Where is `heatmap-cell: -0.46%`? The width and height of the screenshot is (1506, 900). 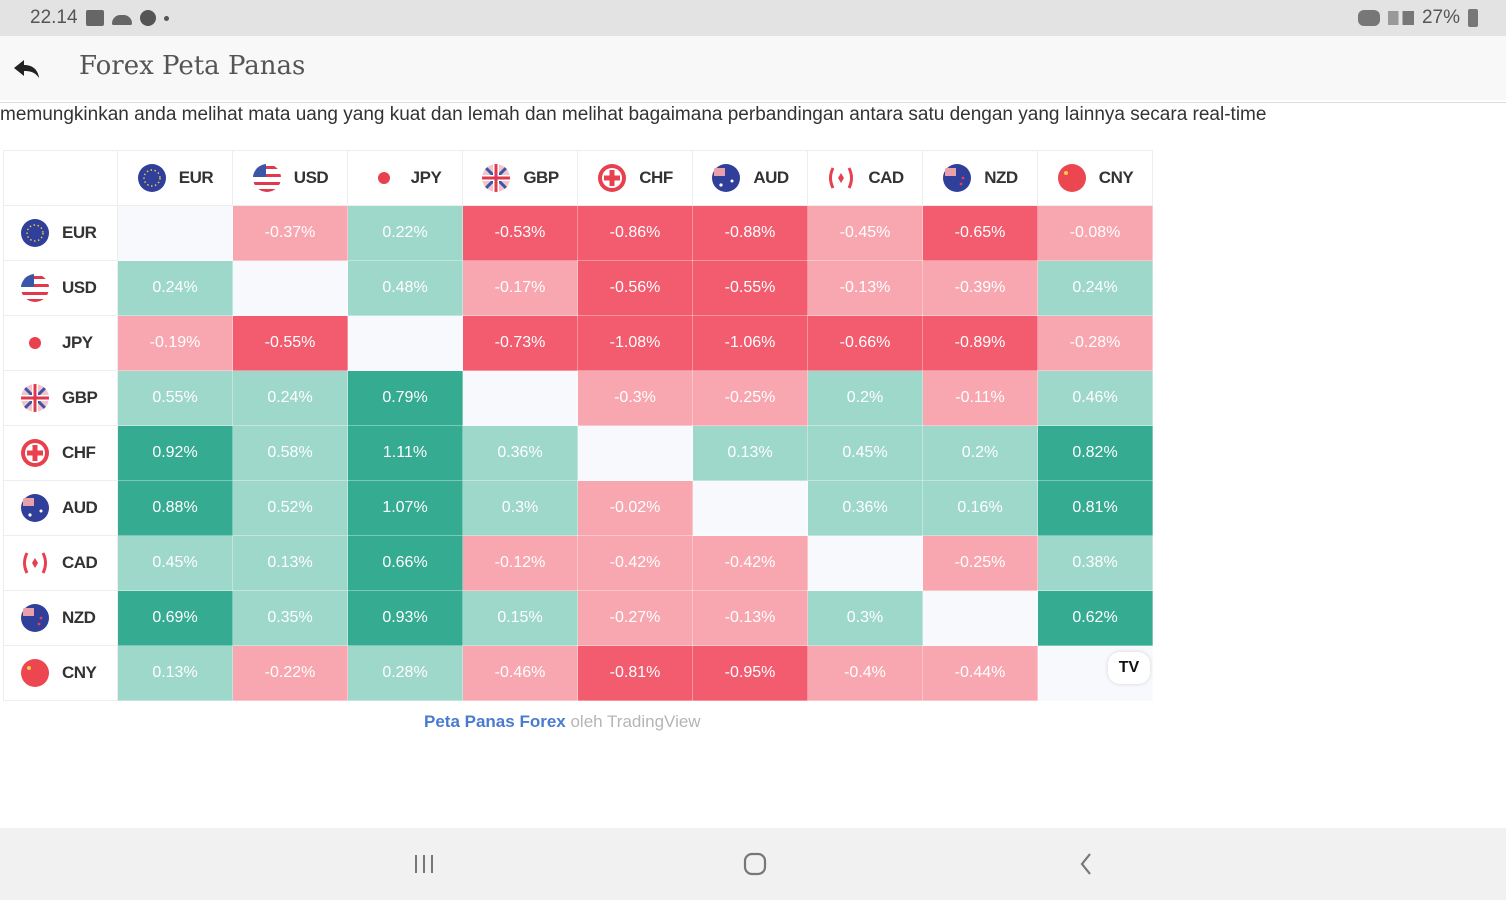 heatmap-cell: -0.46% is located at coordinates (520, 673).